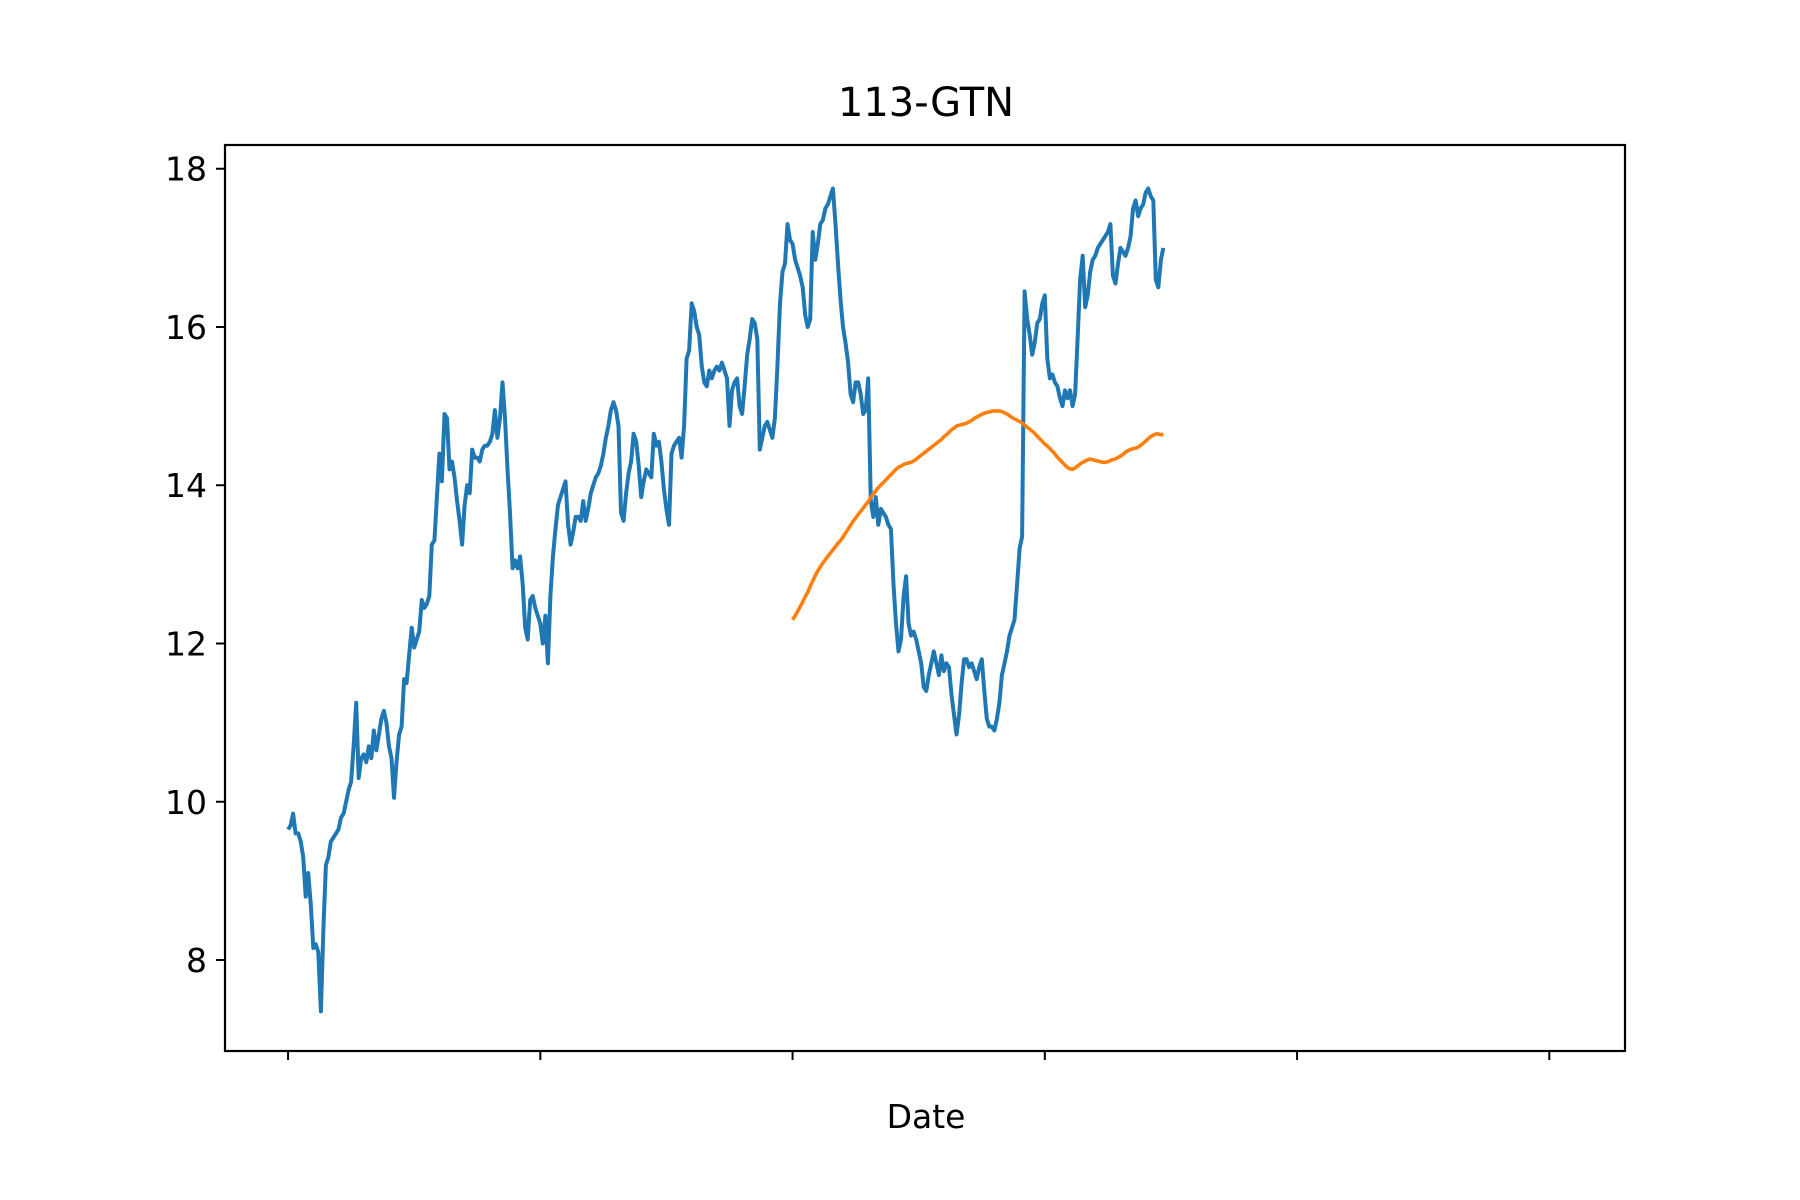  I want to click on y-tick-label: 18, so click(186, 169).